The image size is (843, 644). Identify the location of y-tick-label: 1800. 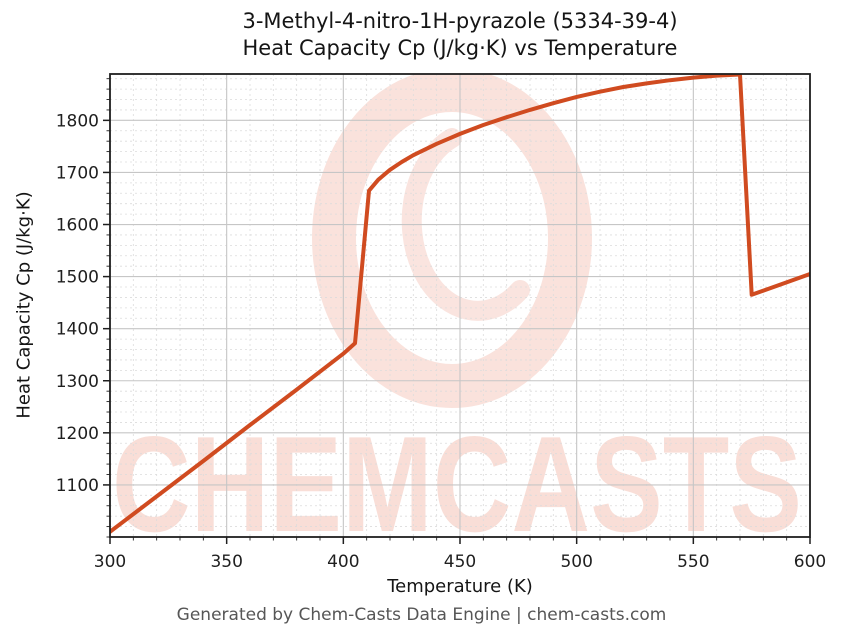
(77, 121).